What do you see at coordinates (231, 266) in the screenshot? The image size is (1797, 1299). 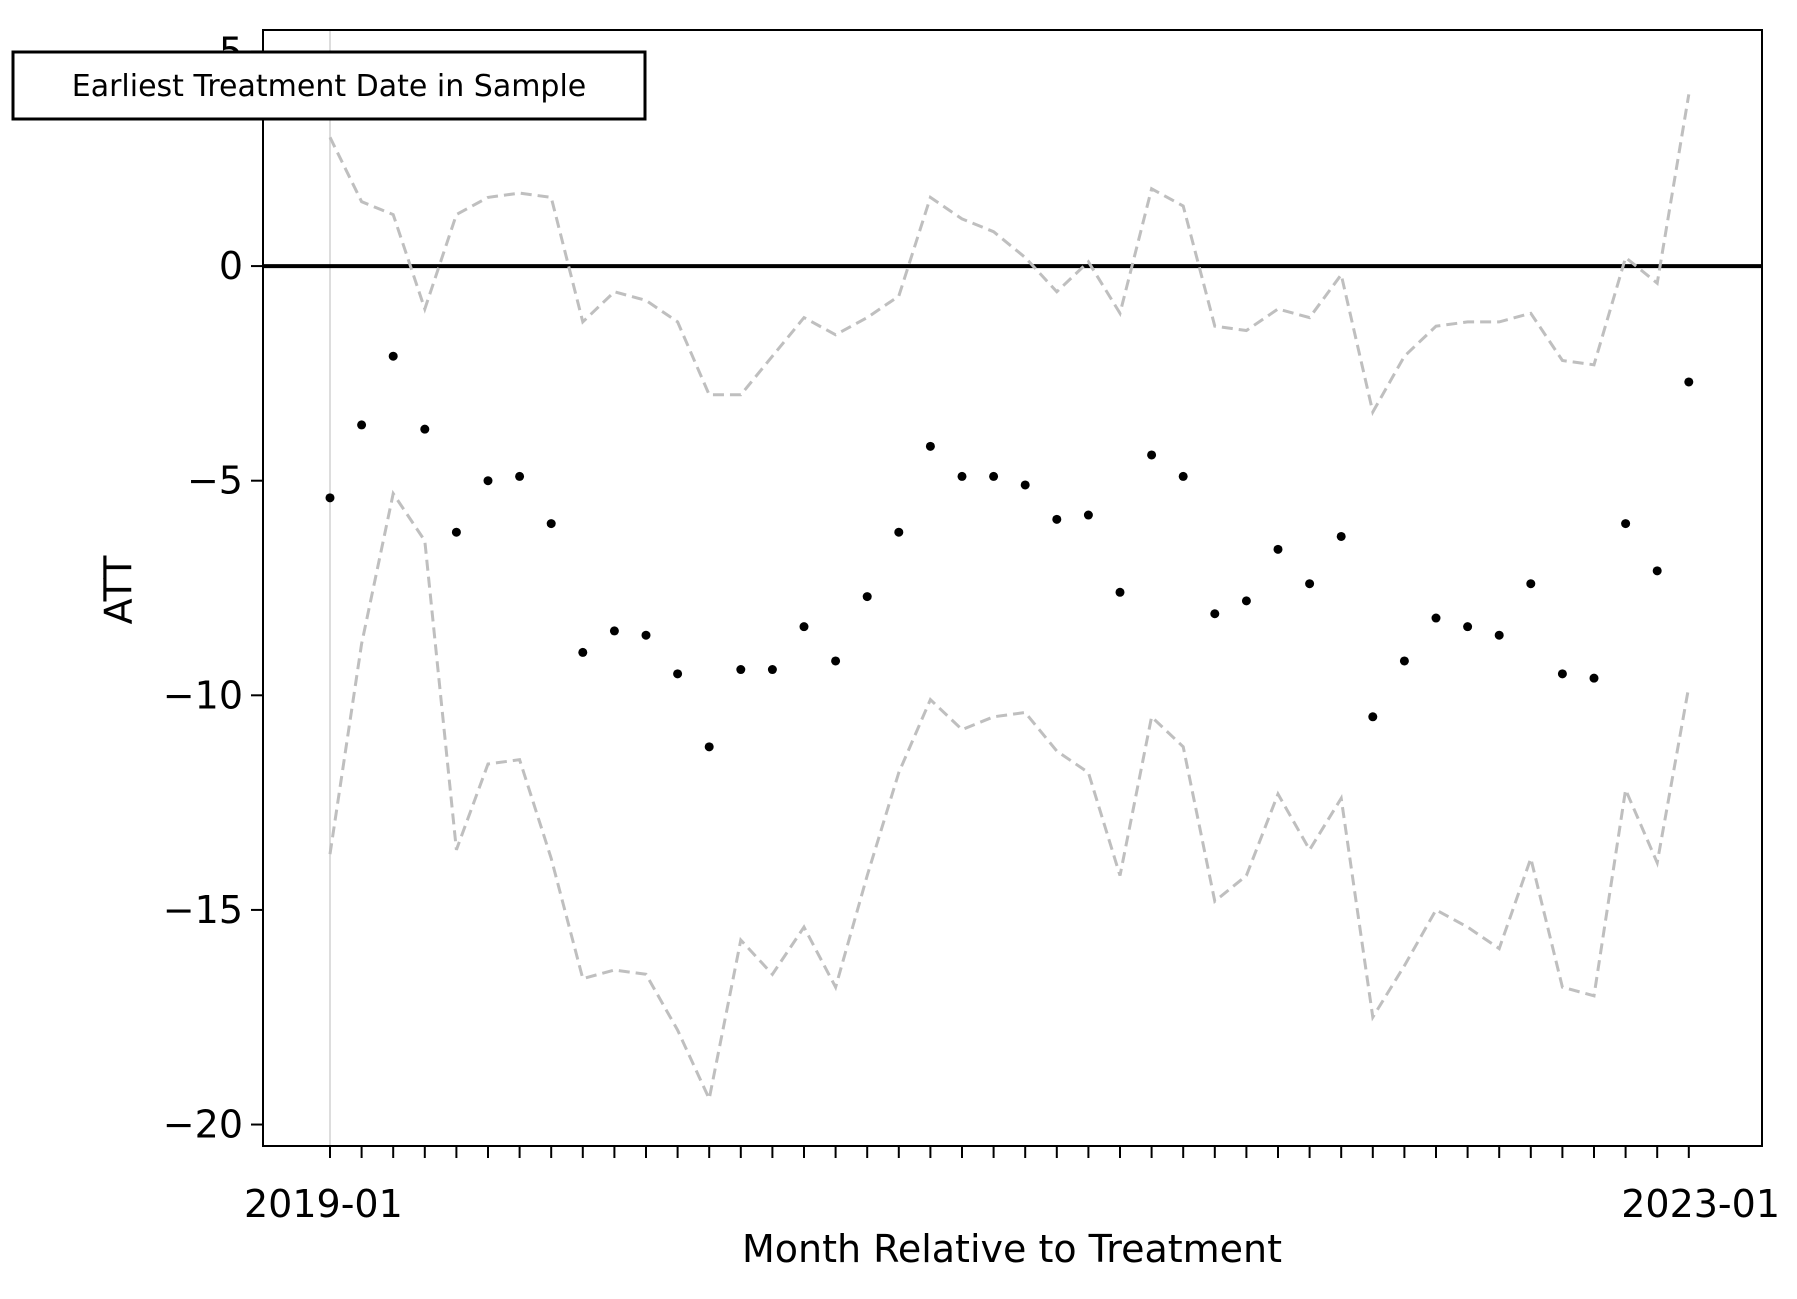 I see `y-tick-label: 0` at bounding box center [231, 266].